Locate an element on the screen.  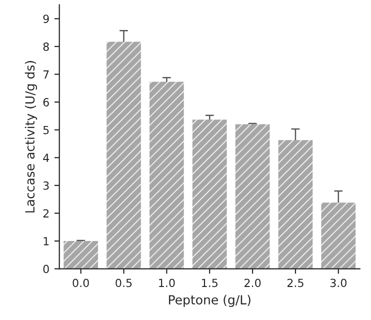
y-tick-label: 0 is located at coordinates (46, 269).